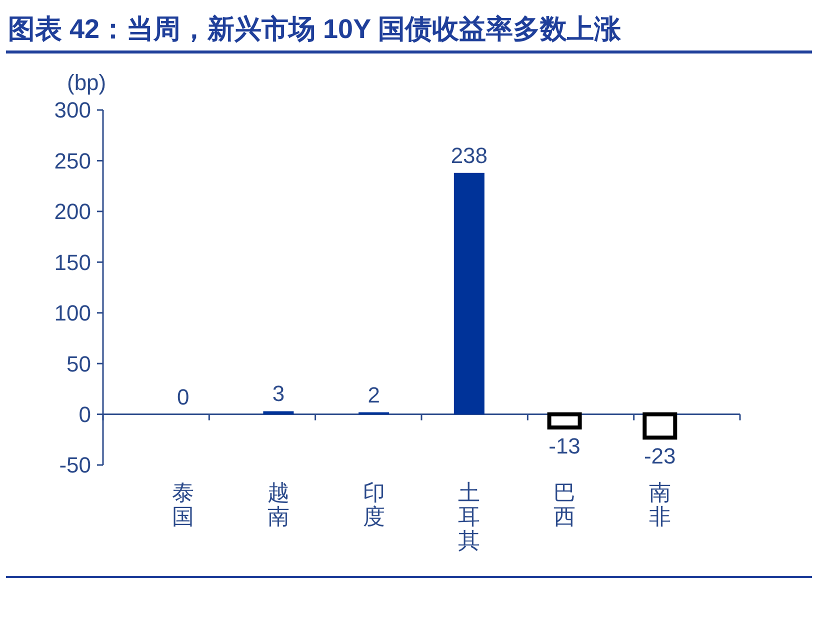 This screenshot has height=626, width=819. Describe the element at coordinates (78, 363) in the screenshot. I see `y-tick-label: 50` at that location.